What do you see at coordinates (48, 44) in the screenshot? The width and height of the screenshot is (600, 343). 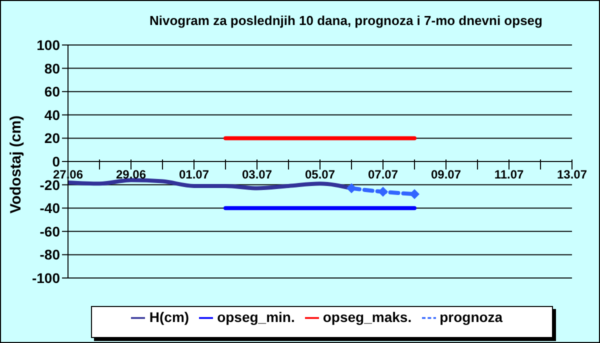 I see `y-tick-label: 100` at bounding box center [48, 44].